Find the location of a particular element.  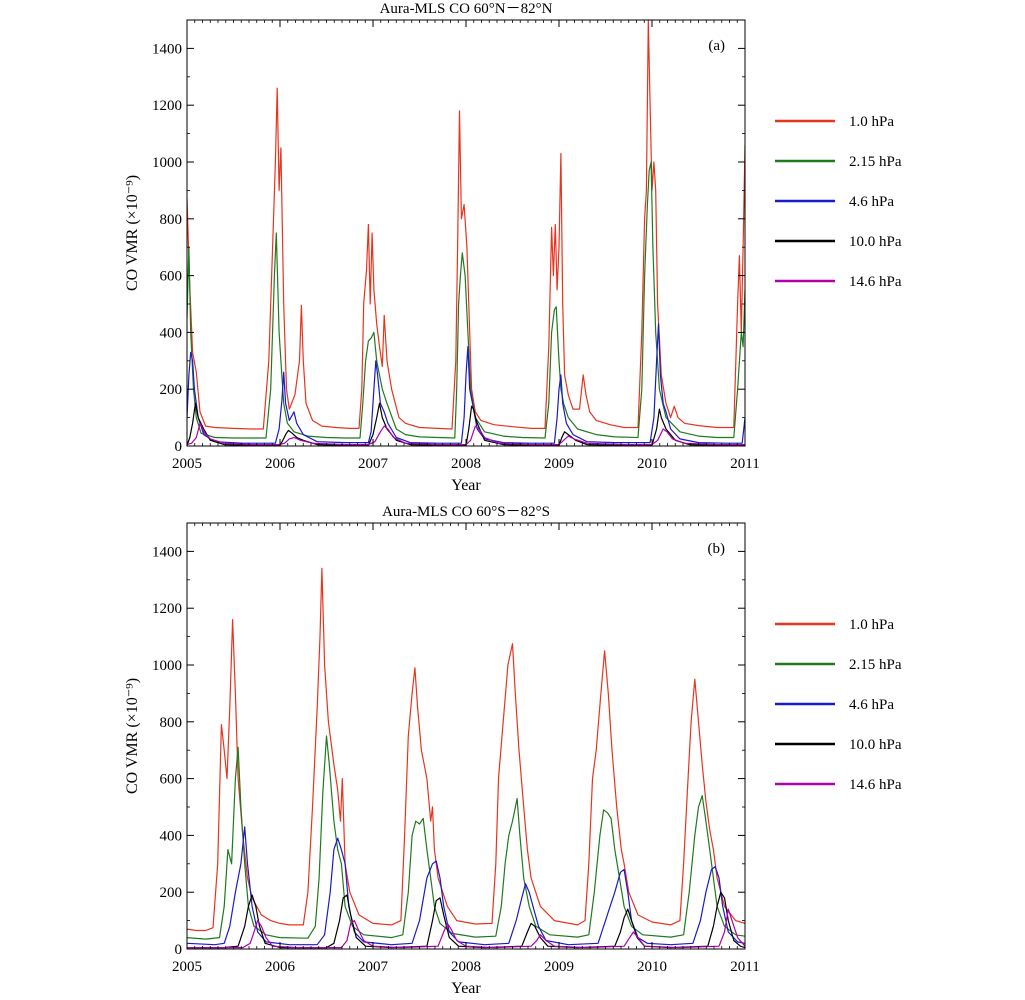

chart-title: Aura-MLS CO 60°N－82°N is located at coordinates (466, 9).